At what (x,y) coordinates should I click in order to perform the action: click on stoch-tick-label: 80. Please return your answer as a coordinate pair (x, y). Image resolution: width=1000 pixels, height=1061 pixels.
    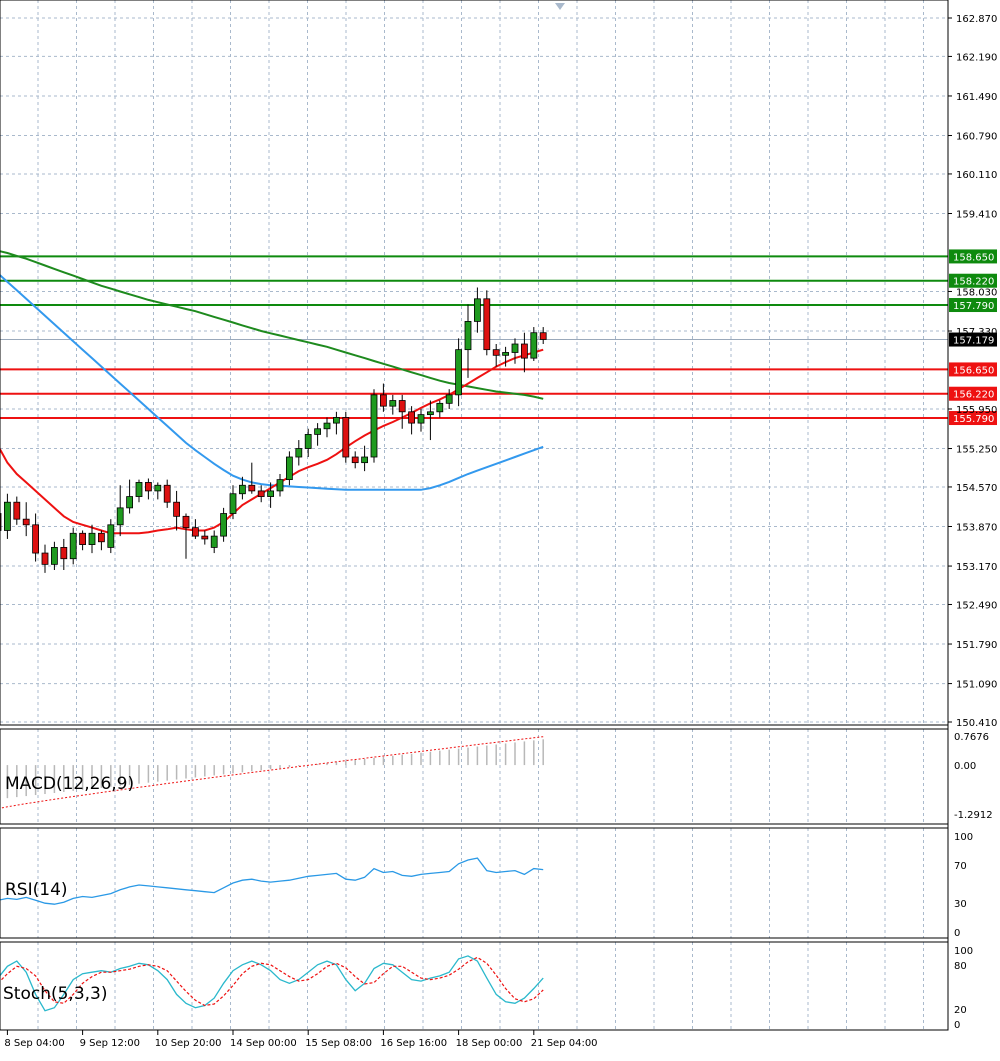
    Looking at the image, I should click on (960, 966).